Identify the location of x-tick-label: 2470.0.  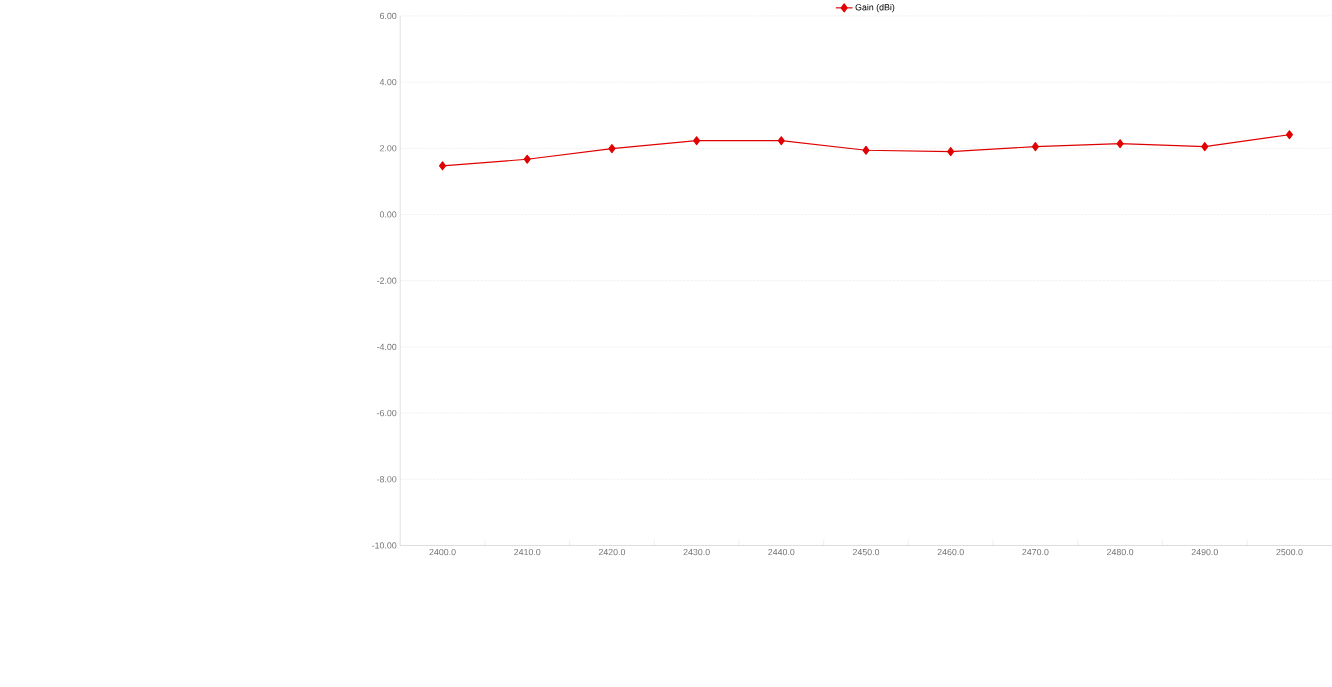
(1035, 552).